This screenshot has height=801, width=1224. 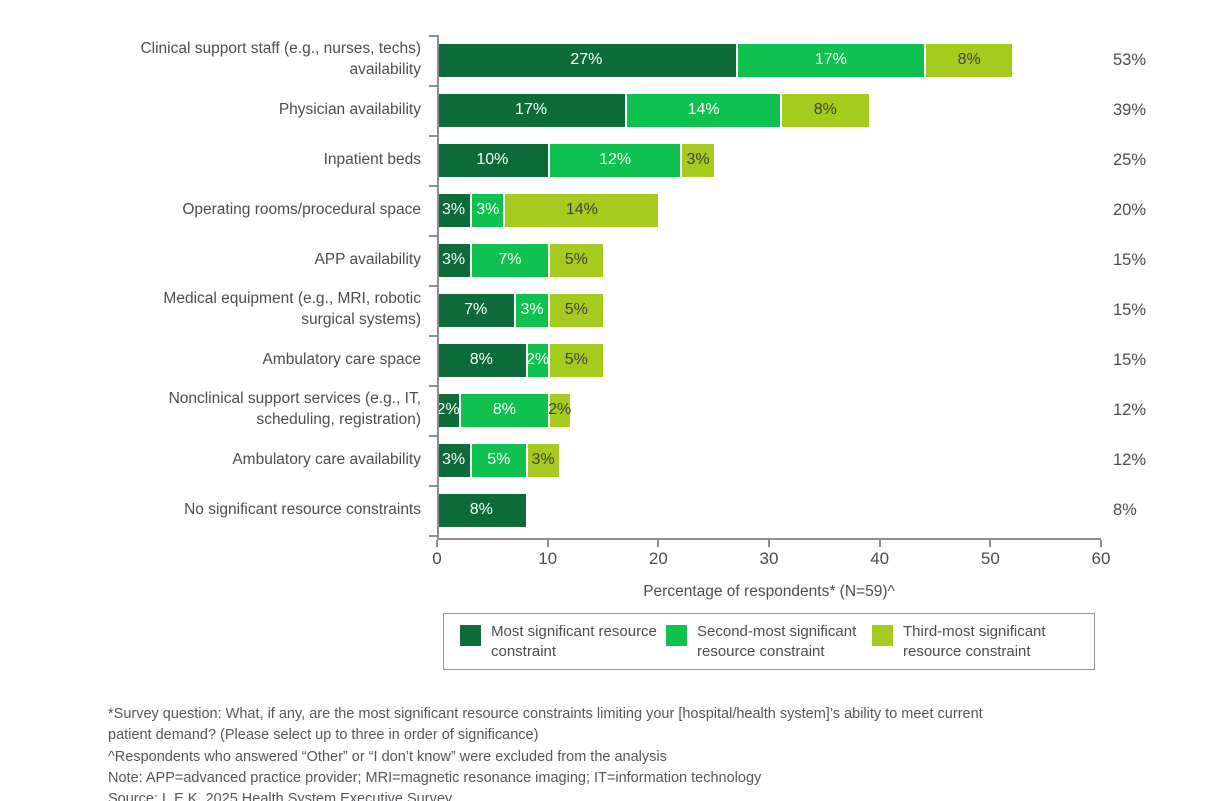 I want to click on total-label: 8%, so click(x=1125, y=509).